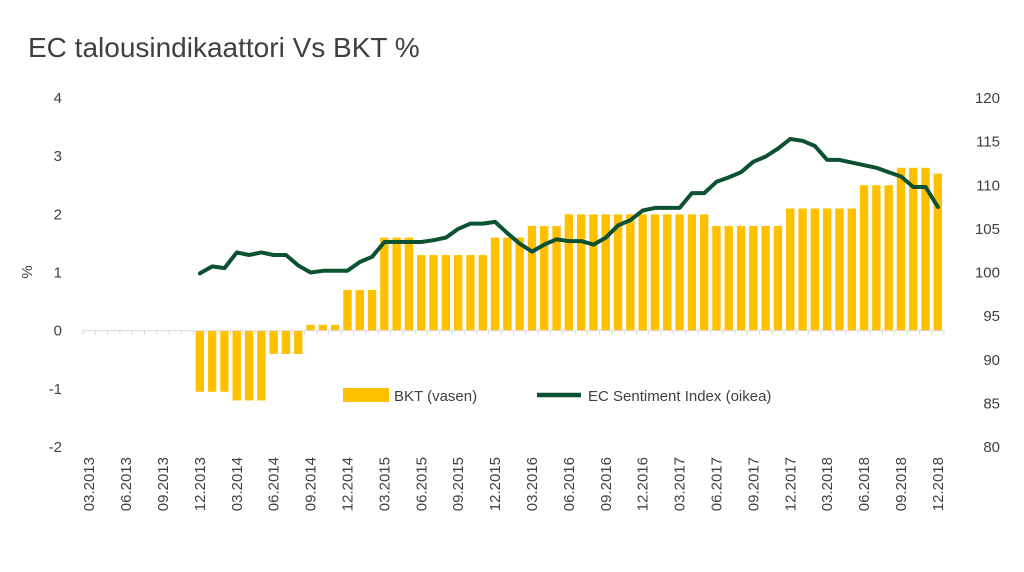  What do you see at coordinates (679, 396) in the screenshot?
I see `legend-label-sentiment: EC Sentiment Index (oikea)` at bounding box center [679, 396].